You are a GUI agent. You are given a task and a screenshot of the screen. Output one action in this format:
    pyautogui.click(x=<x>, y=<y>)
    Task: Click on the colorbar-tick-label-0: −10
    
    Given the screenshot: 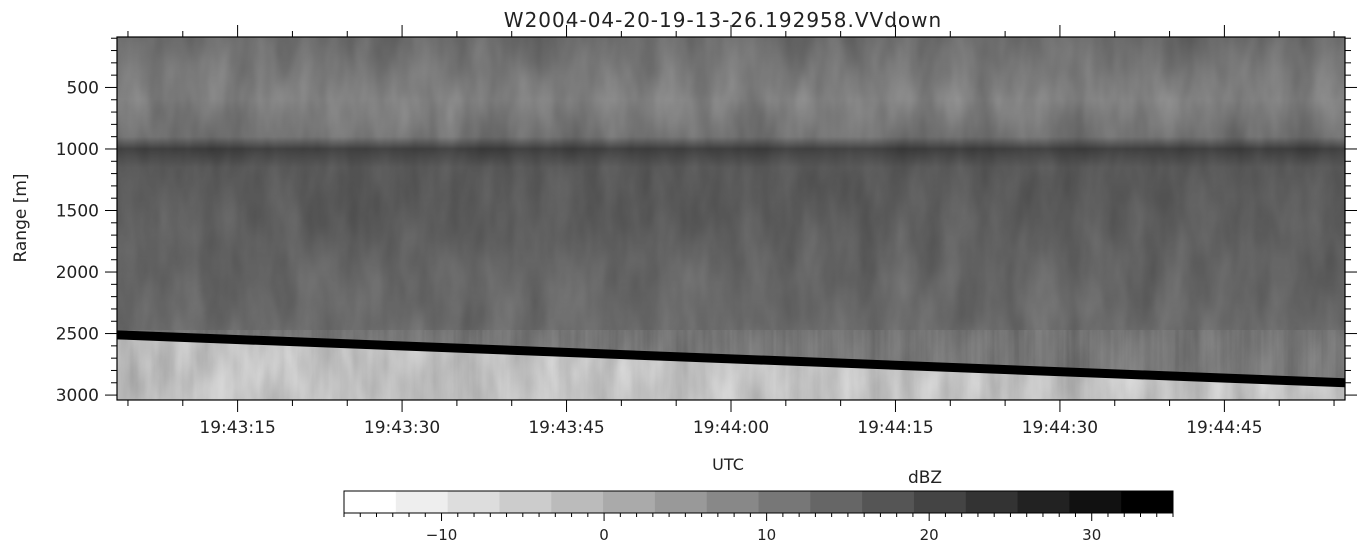 What is the action you would take?
    pyautogui.click(x=442, y=535)
    